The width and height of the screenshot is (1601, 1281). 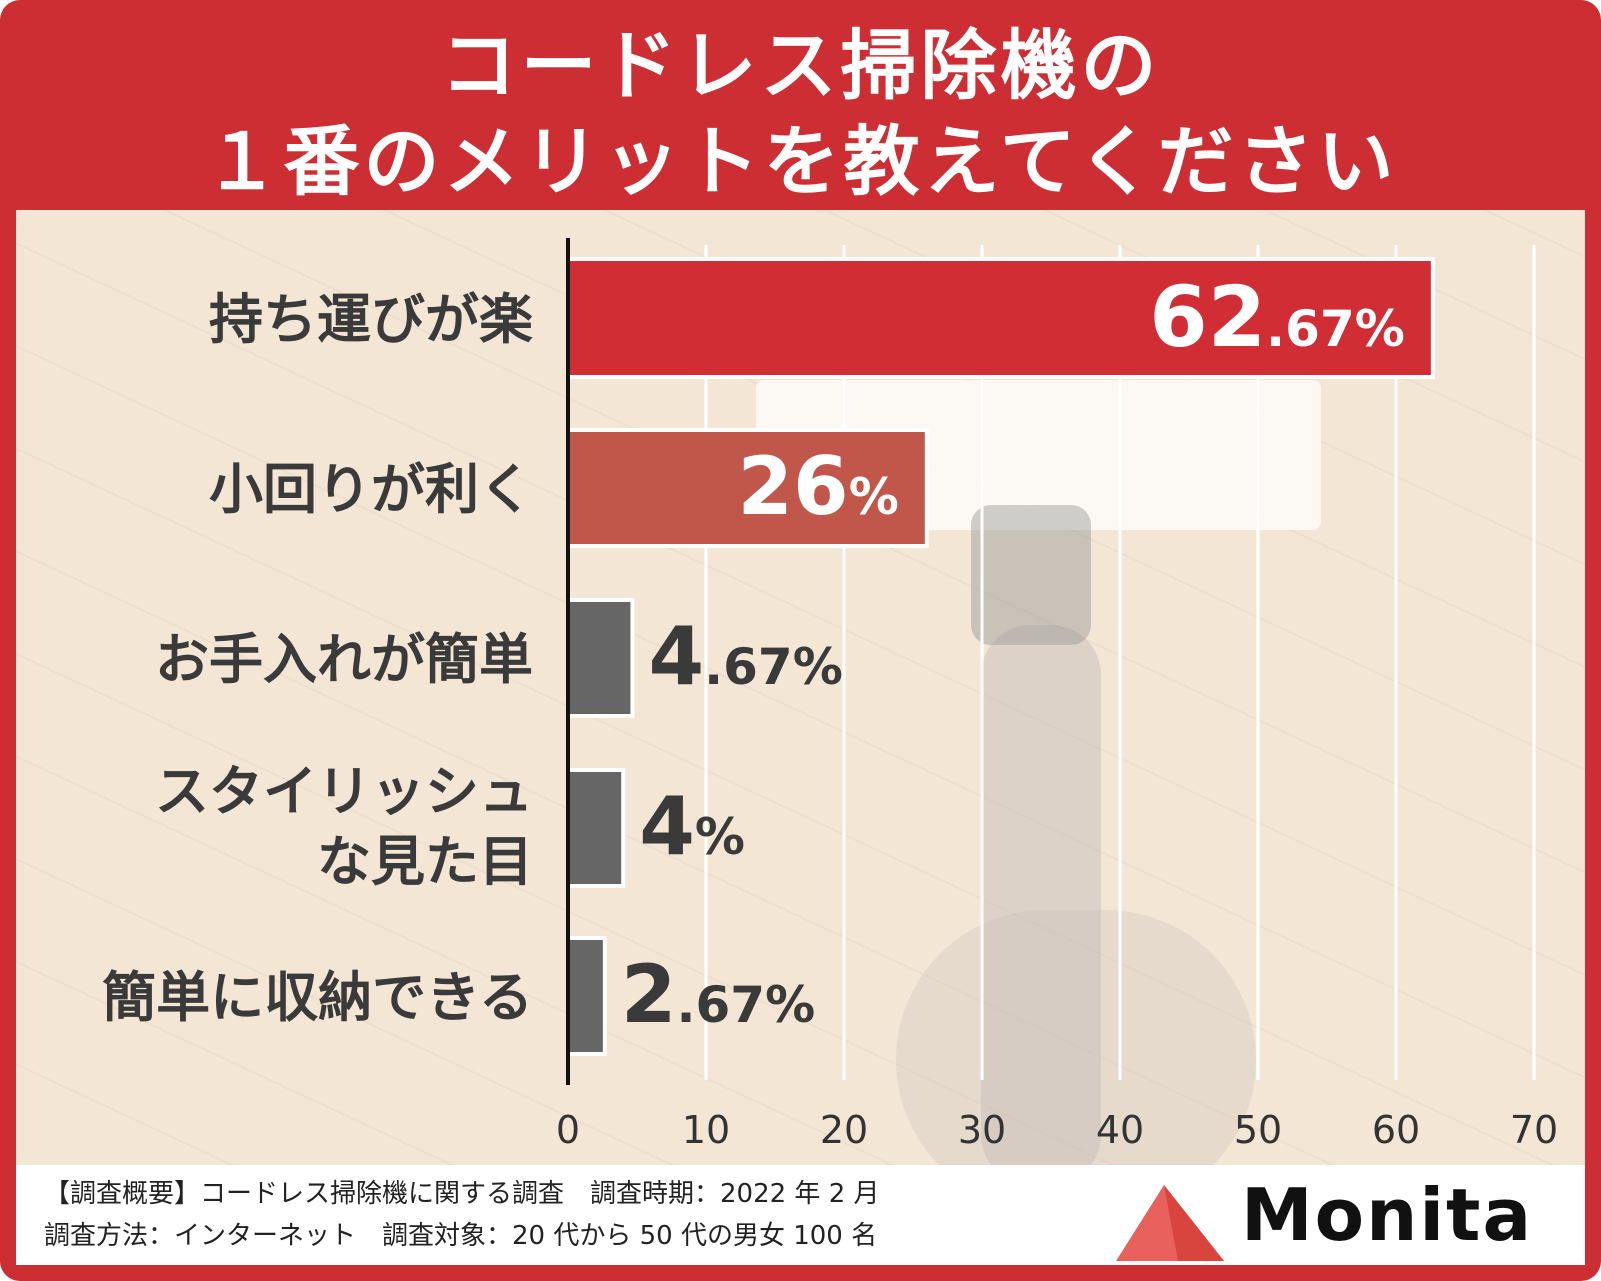 What do you see at coordinates (1387, 1215) in the screenshot?
I see `monita-logo-text: Monita` at bounding box center [1387, 1215].